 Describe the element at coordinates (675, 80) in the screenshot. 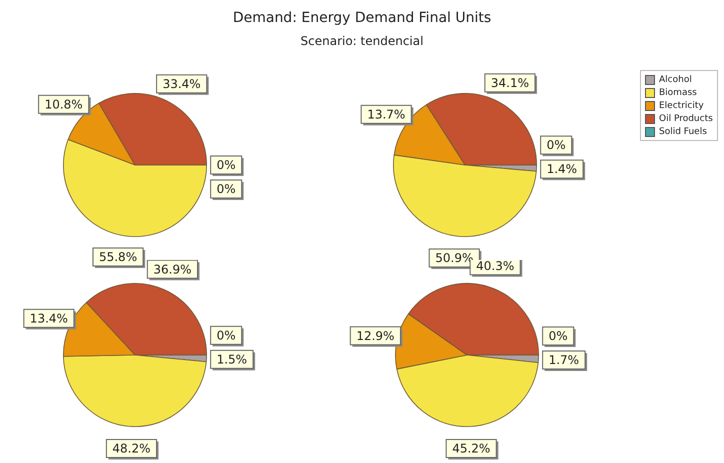

I see `legend-label: Alcohol` at that location.